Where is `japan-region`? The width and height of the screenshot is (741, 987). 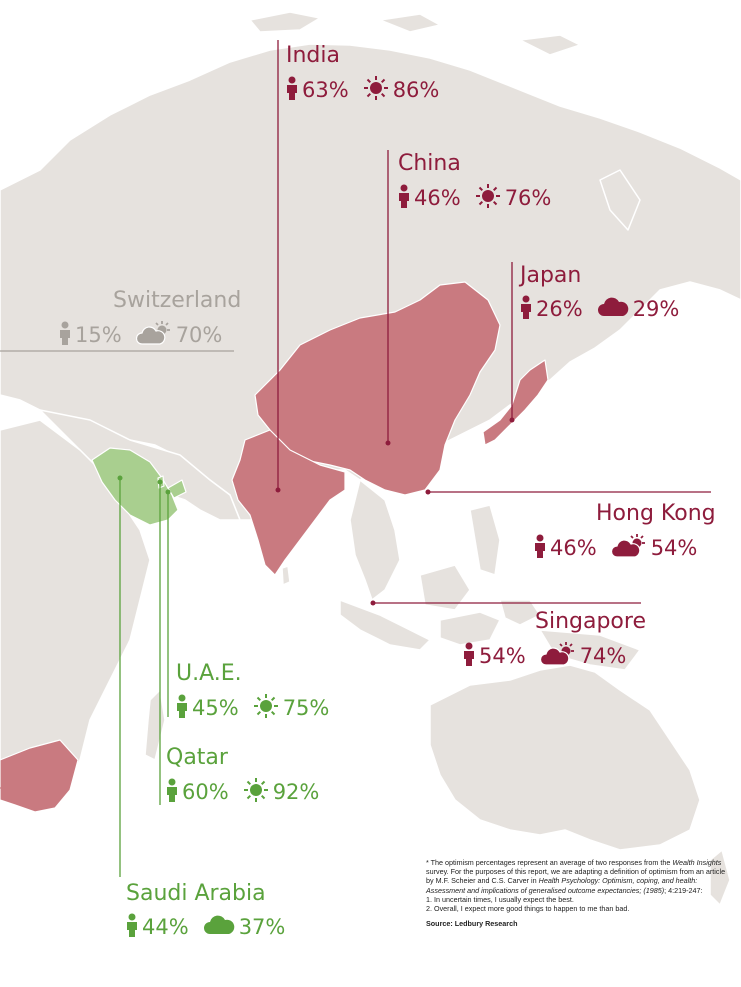 japan-region is located at coordinates (515, 402).